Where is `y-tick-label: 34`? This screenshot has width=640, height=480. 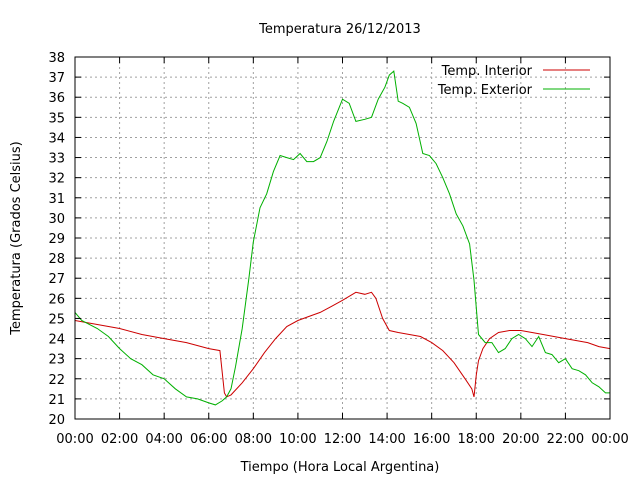
y-tick-label: 34 is located at coordinates (56, 138).